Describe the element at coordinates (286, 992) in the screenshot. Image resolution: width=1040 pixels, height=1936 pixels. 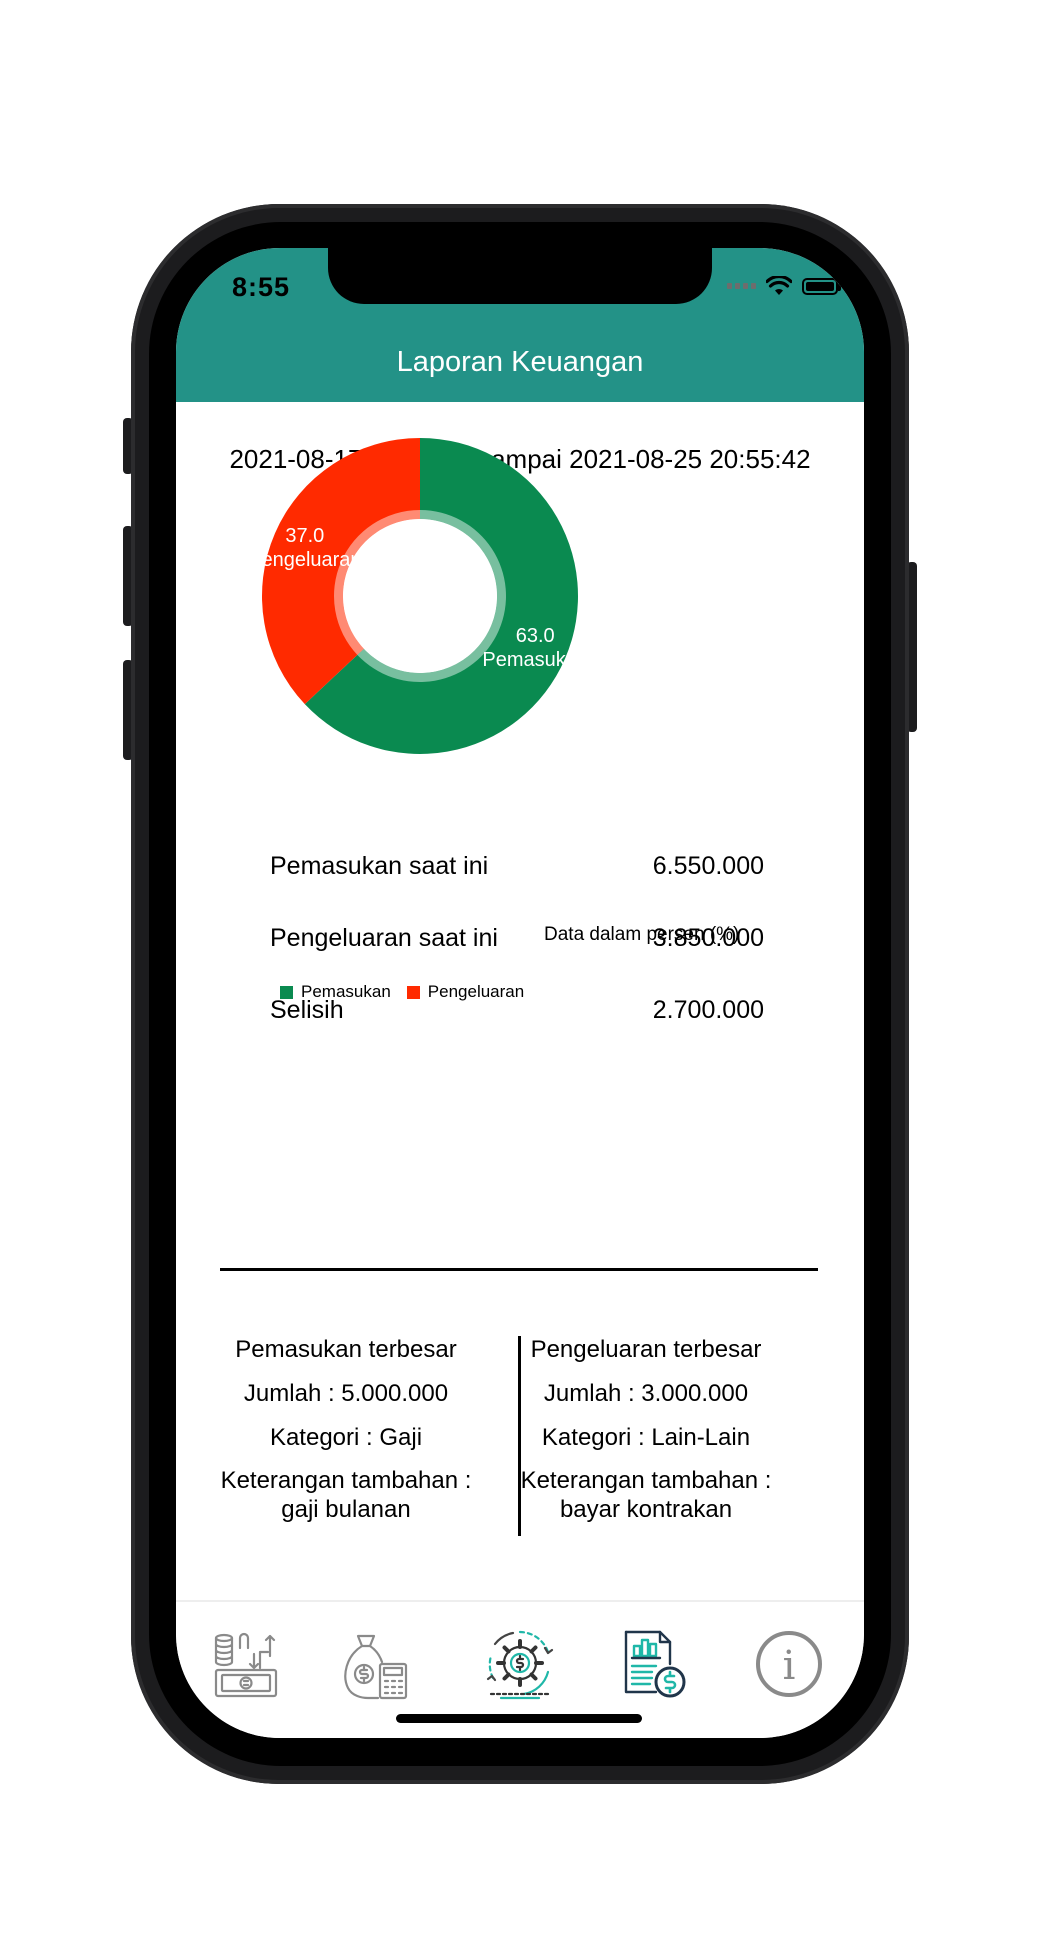
I see `legend-swatch-income` at that location.